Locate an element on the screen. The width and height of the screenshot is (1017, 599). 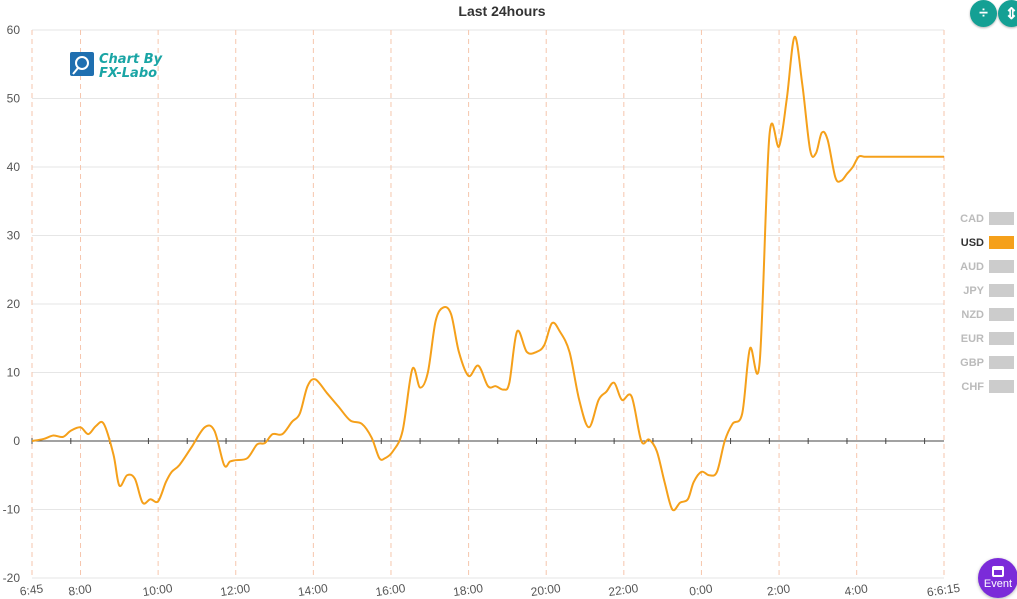
x-tick-label: 18:00 is located at coordinates (468, 590).